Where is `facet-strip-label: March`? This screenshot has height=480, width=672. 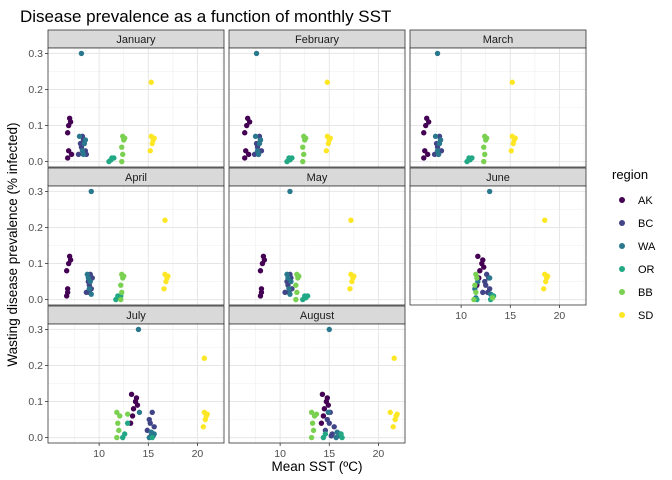 facet-strip-label: March is located at coordinates (498, 40).